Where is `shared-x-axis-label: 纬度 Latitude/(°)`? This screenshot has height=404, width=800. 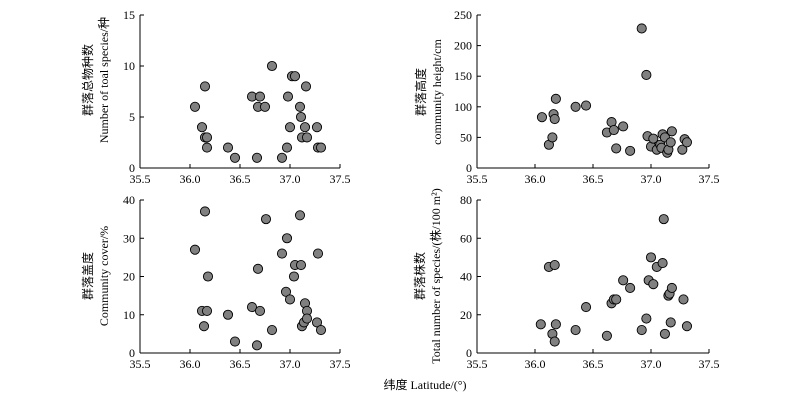
shared-x-axis-label: 纬度 Latitude/(°) is located at coordinates (424, 384).